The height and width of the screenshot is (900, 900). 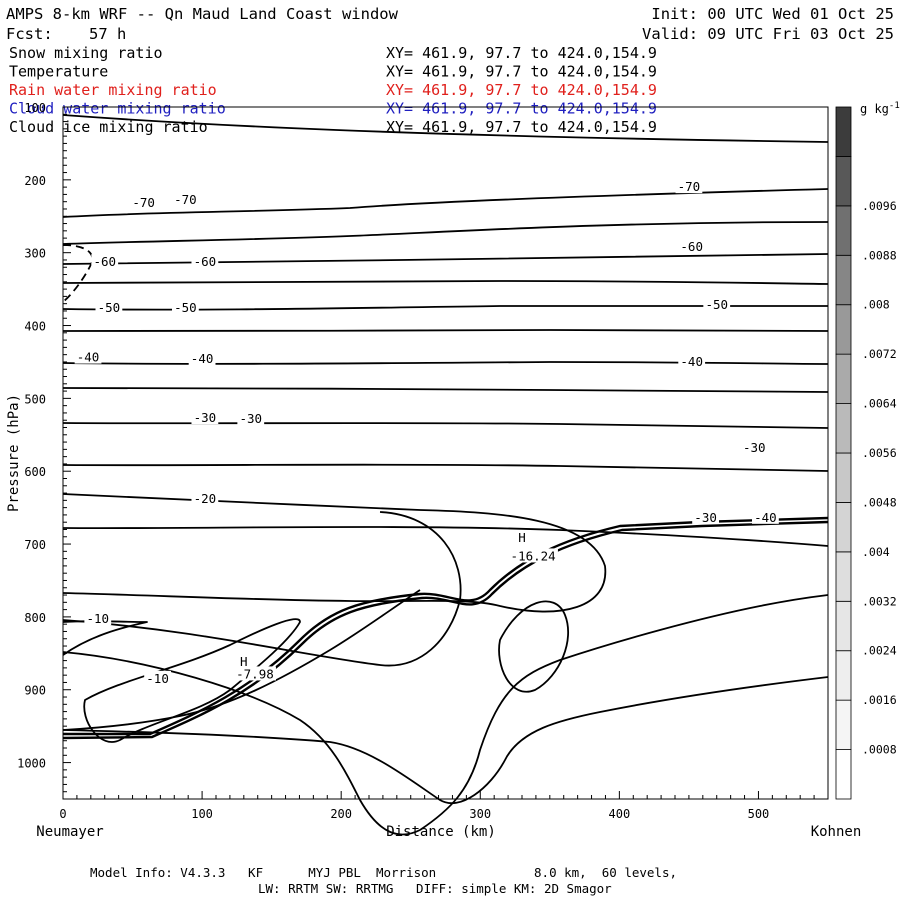 What do you see at coordinates (35, 327) in the screenshot?
I see `y-tick-label: 400` at bounding box center [35, 327].